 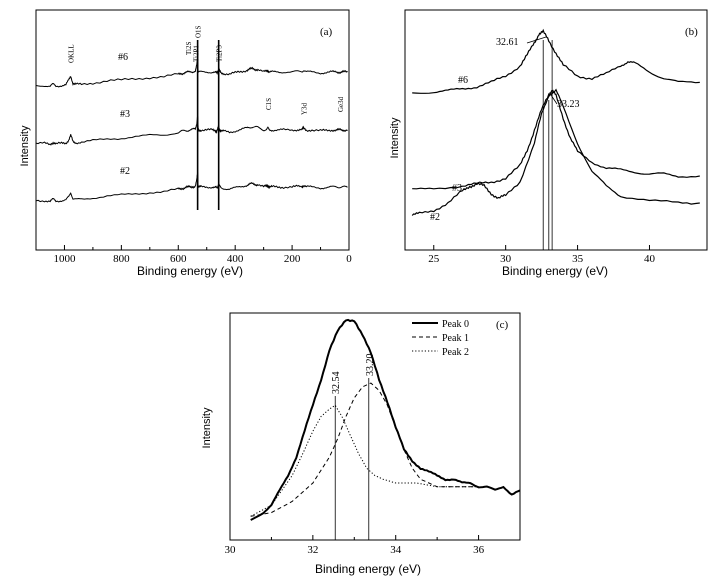 I want to click on panel-c-label: (c), so click(x=502, y=325).